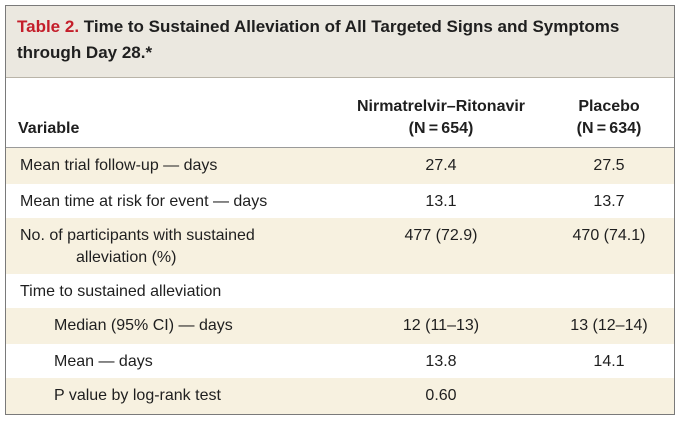 The width and height of the screenshot is (680, 421). I want to click on cell-group-a: 27.4, so click(441, 165).